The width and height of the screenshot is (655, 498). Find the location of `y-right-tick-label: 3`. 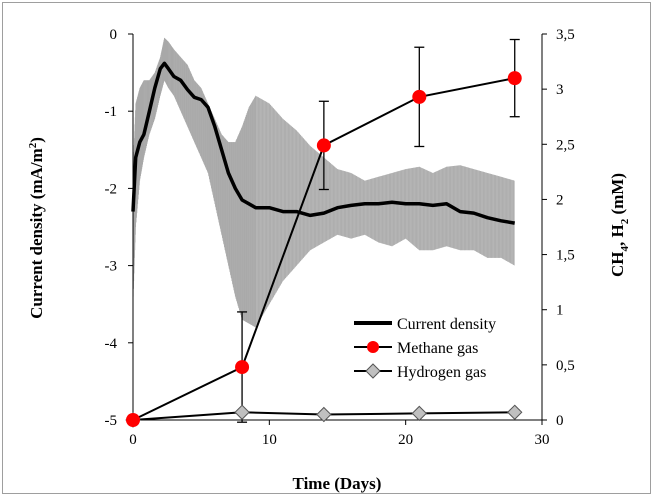

y-right-tick-label: 3 is located at coordinates (560, 90).